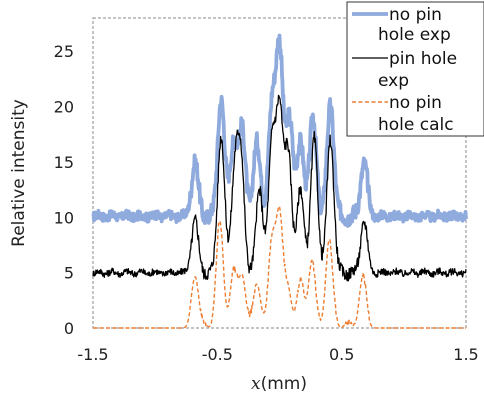 This screenshot has height=400, width=484. Describe the element at coordinates (92, 354) in the screenshot. I see `x-tick-label: -1.5` at that location.